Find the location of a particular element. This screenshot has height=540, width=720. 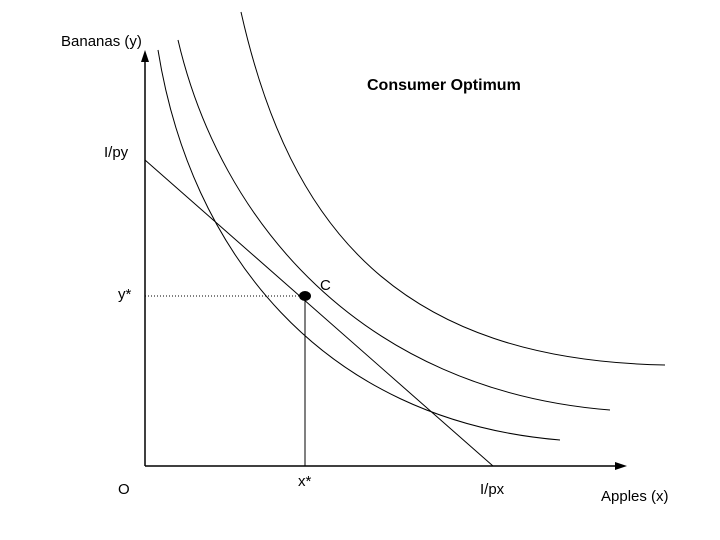

optimum-point-label: C is located at coordinates (325, 285).